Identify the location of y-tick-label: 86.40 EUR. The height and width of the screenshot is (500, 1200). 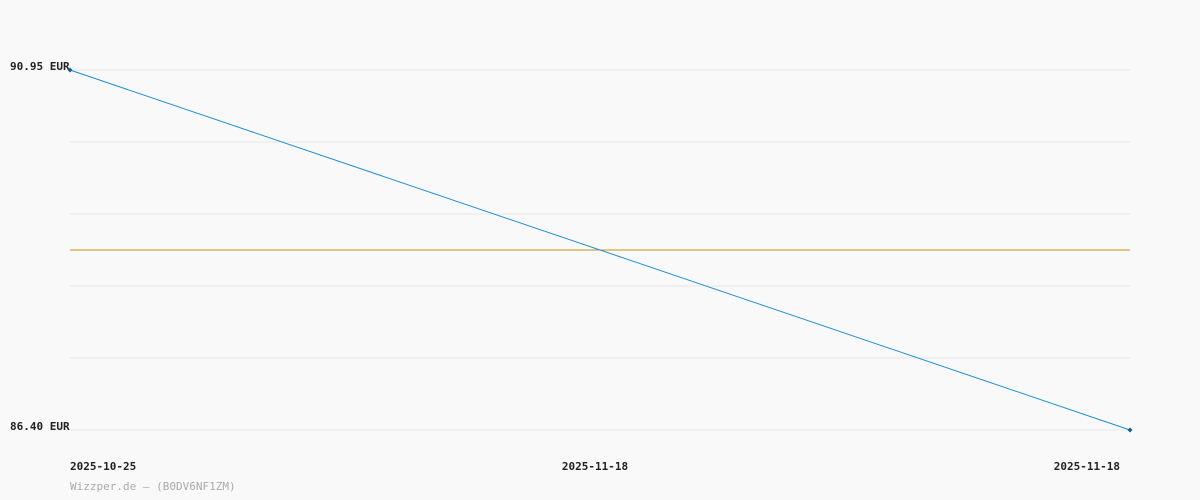
(40, 426).